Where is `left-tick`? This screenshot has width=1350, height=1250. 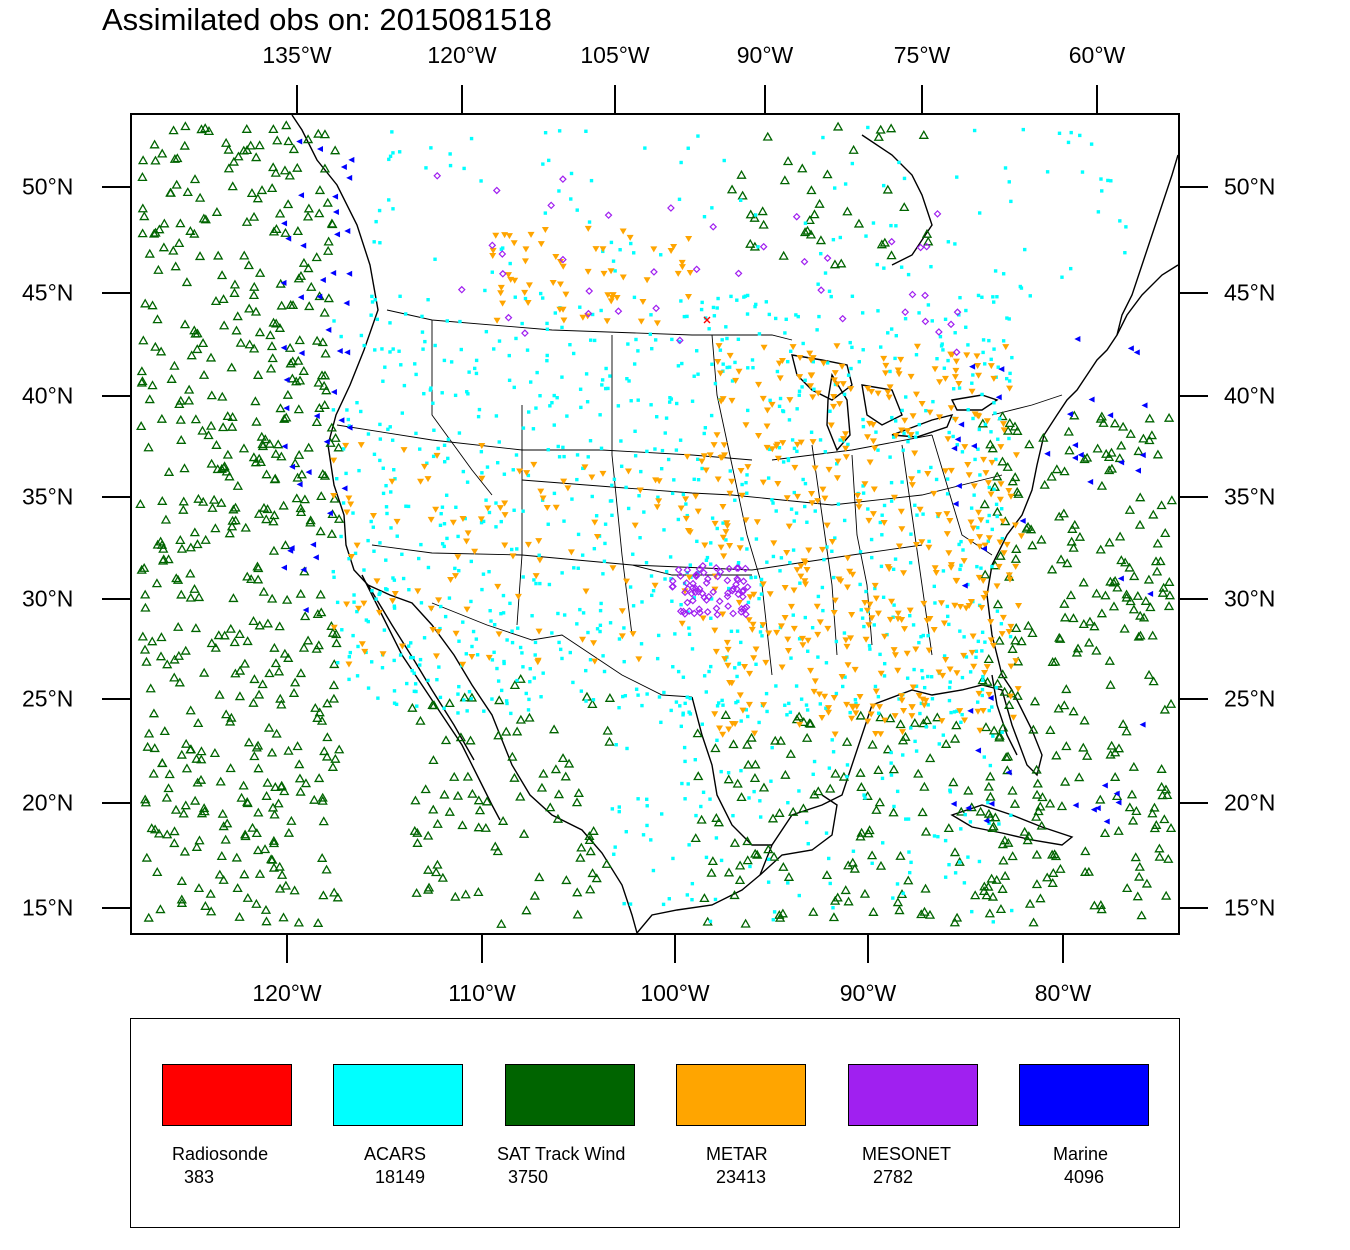
left-tick is located at coordinates (116, 497).